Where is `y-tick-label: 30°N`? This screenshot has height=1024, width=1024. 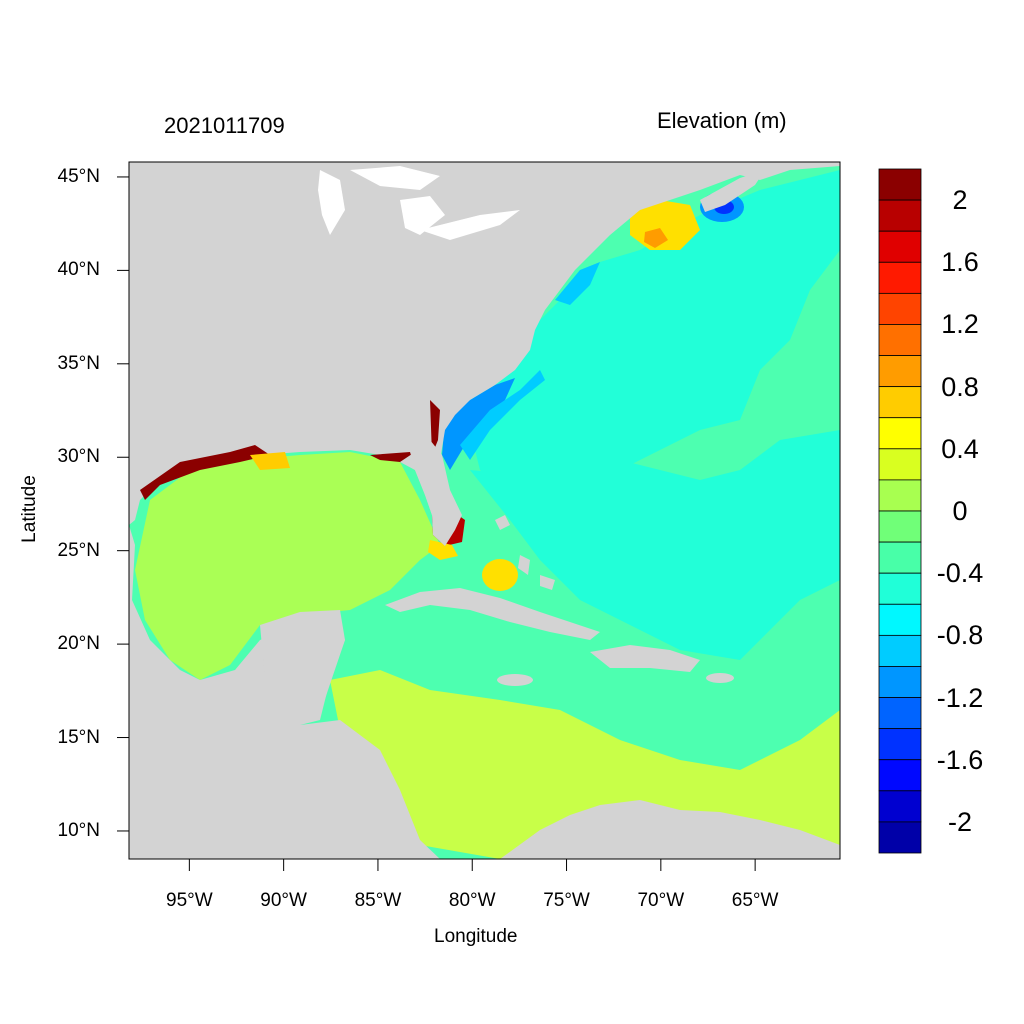 y-tick-label: 30°N is located at coordinates (78, 457).